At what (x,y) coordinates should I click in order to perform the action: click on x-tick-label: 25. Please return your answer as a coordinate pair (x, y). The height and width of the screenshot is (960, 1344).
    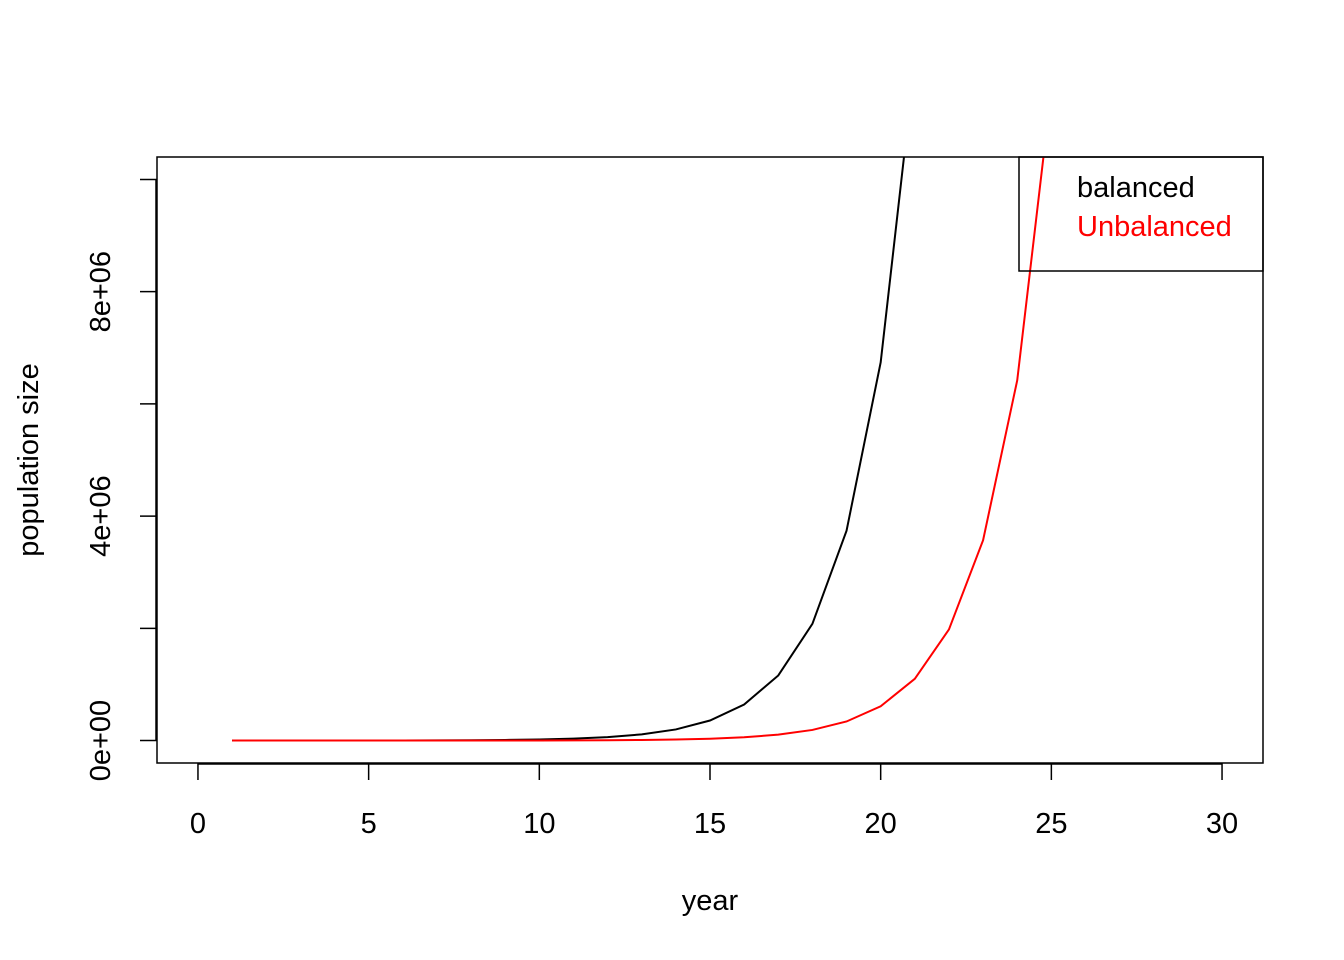
    Looking at the image, I should click on (1051, 824).